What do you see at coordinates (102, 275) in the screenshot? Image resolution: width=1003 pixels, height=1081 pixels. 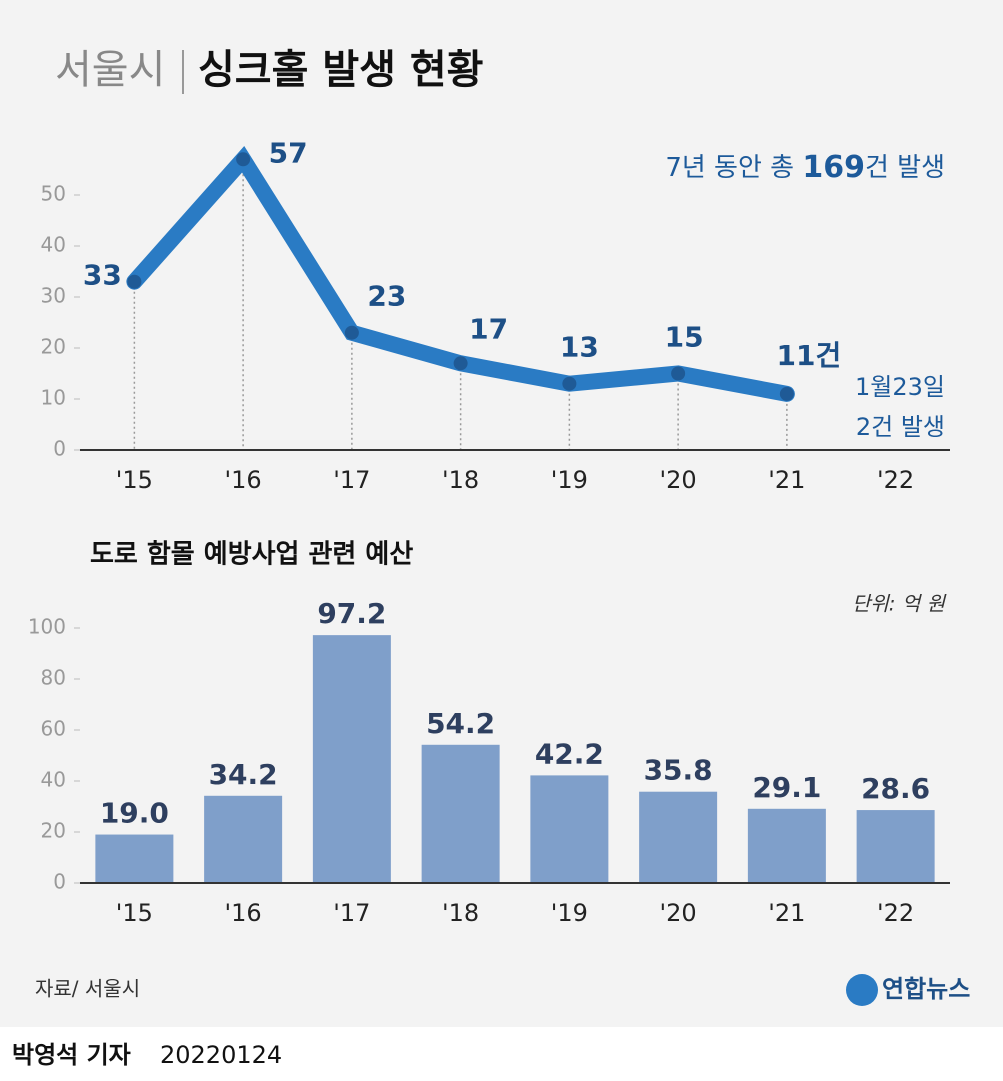 I see `value-label: 33` at bounding box center [102, 275].